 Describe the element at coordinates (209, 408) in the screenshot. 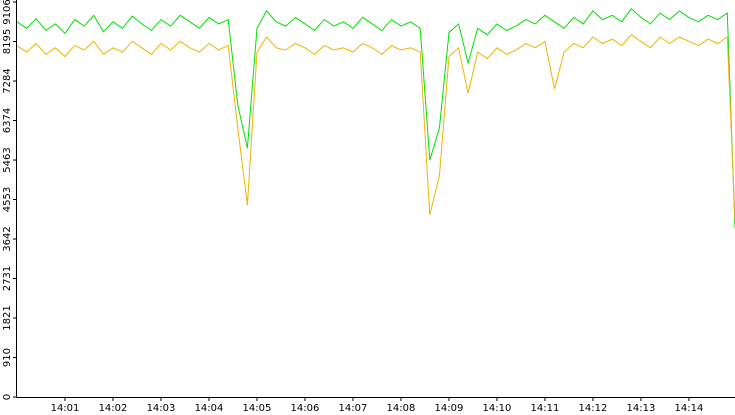

I see `x-tick-label: 14:04` at that location.